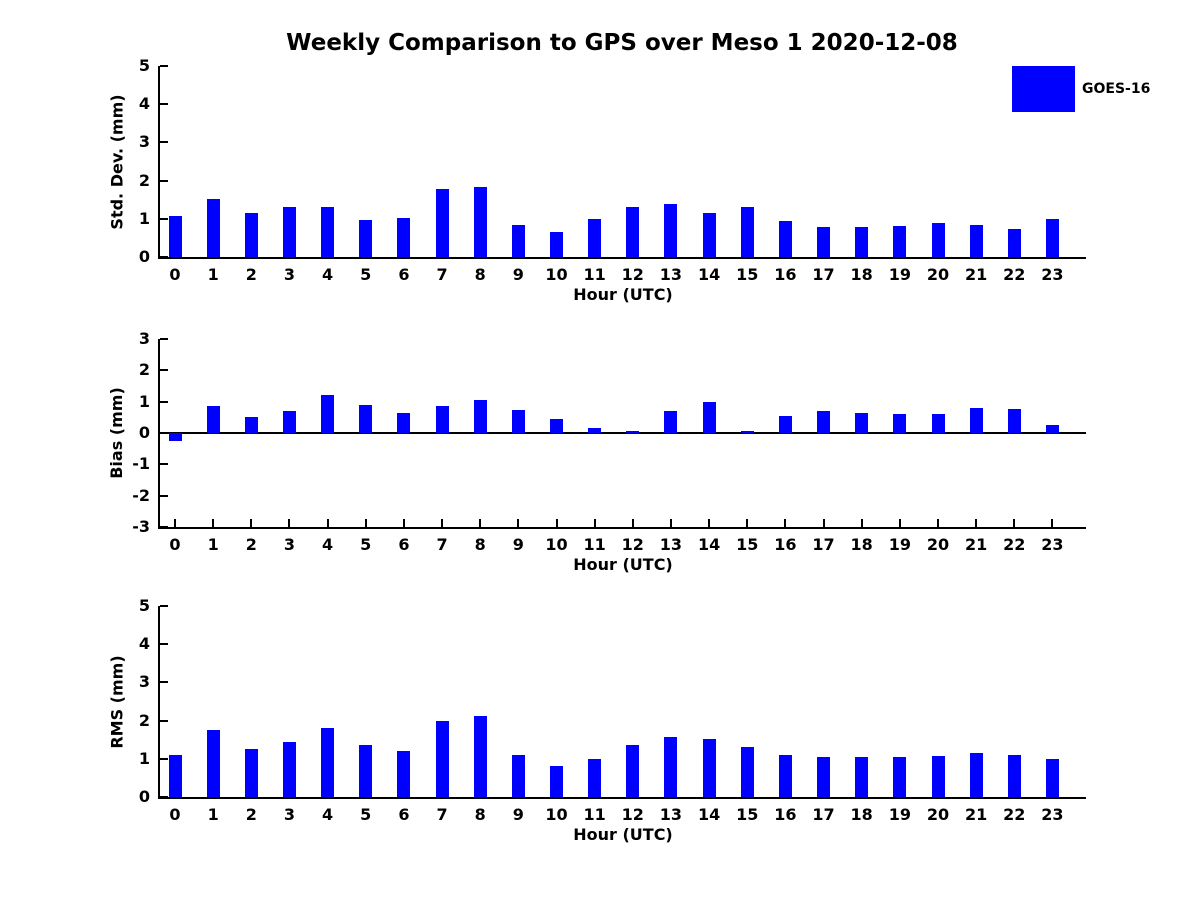 The height and width of the screenshot is (900, 1200). What do you see at coordinates (251, 274) in the screenshot?
I see `x-tick-label: 2` at bounding box center [251, 274].